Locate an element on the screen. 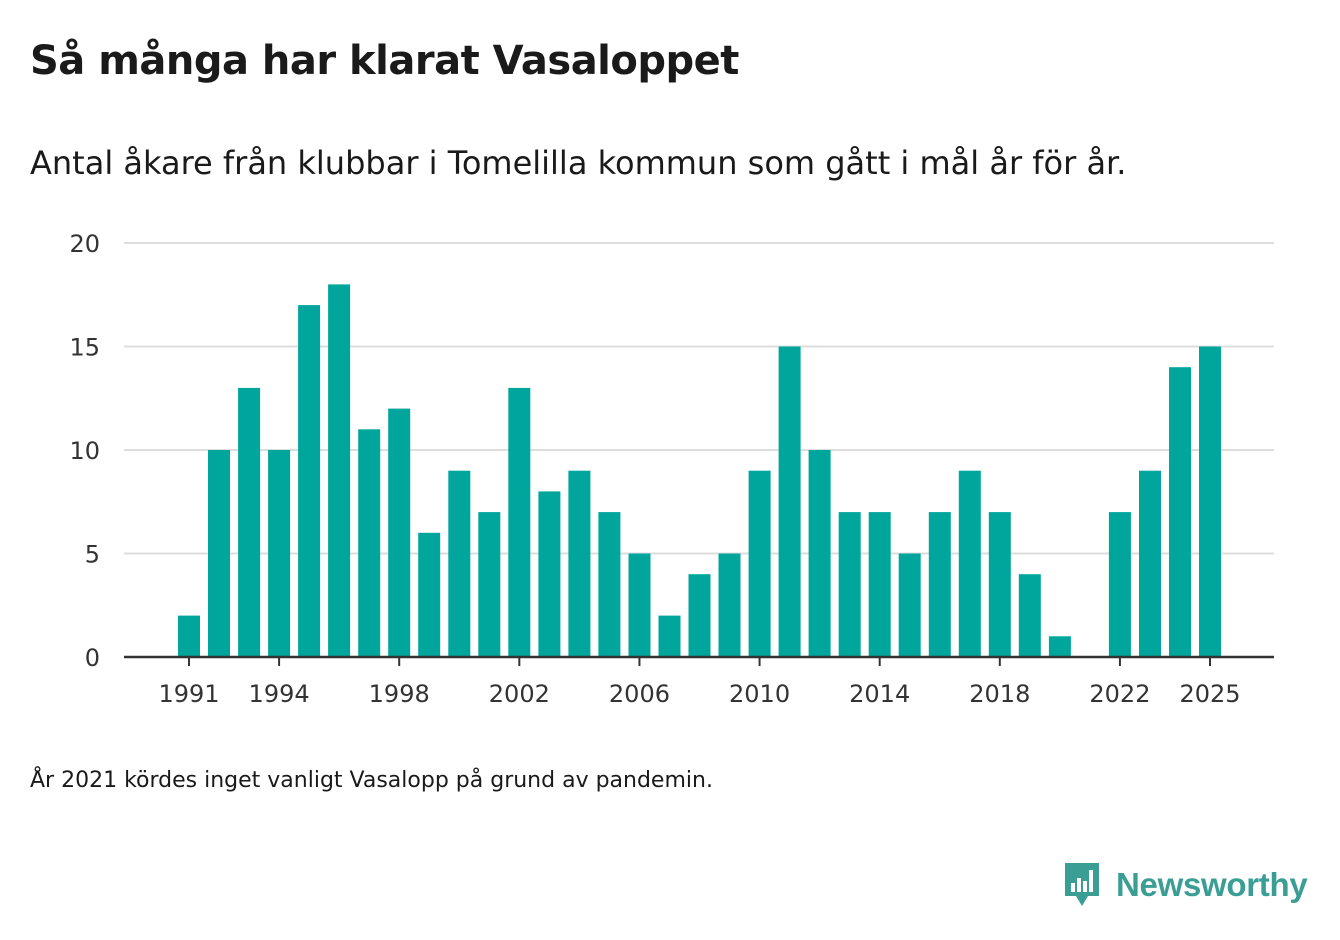 Image resolution: width=1340 pixels, height=940 pixels. x-tick-label: 2014 is located at coordinates (879, 694).